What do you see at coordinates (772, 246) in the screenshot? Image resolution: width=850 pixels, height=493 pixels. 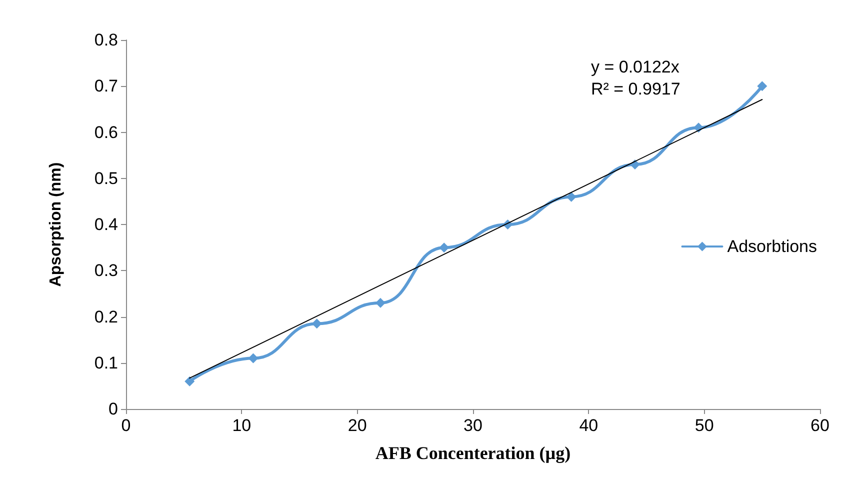 I see `legend-label: Adsorbtions` at bounding box center [772, 246].